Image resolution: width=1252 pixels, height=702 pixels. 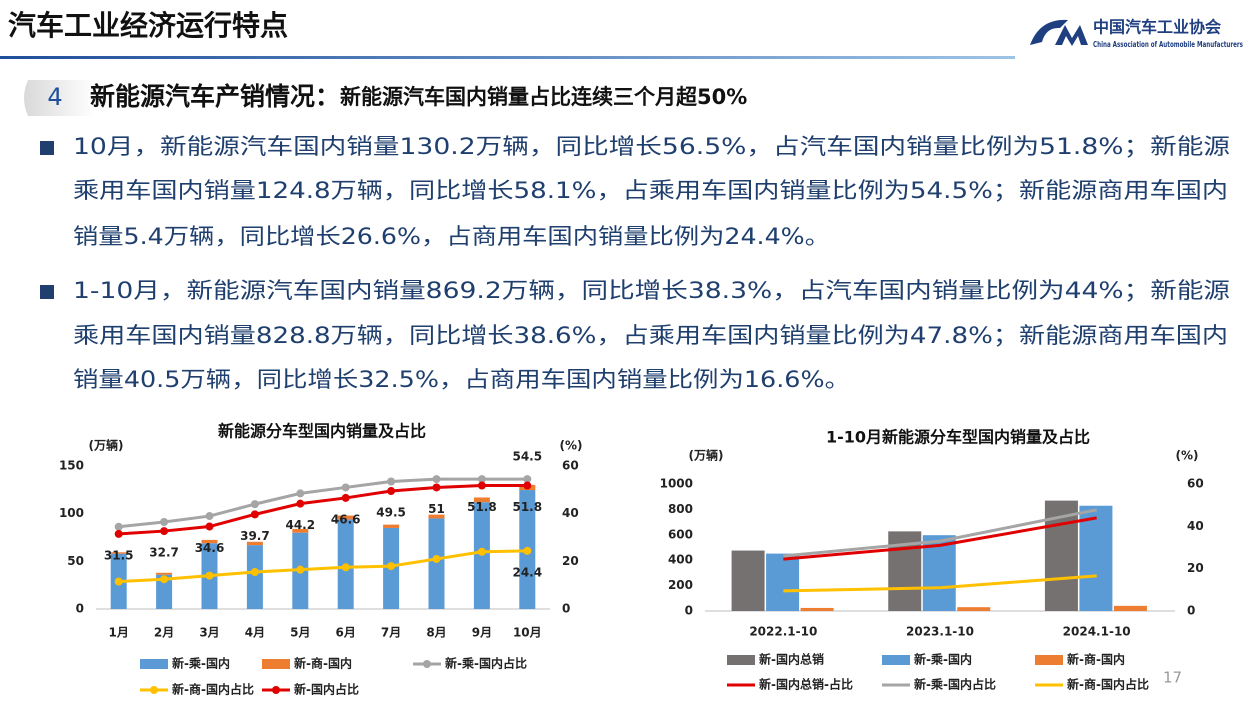 I want to click on y-tick-label: 800, so click(x=680, y=509).